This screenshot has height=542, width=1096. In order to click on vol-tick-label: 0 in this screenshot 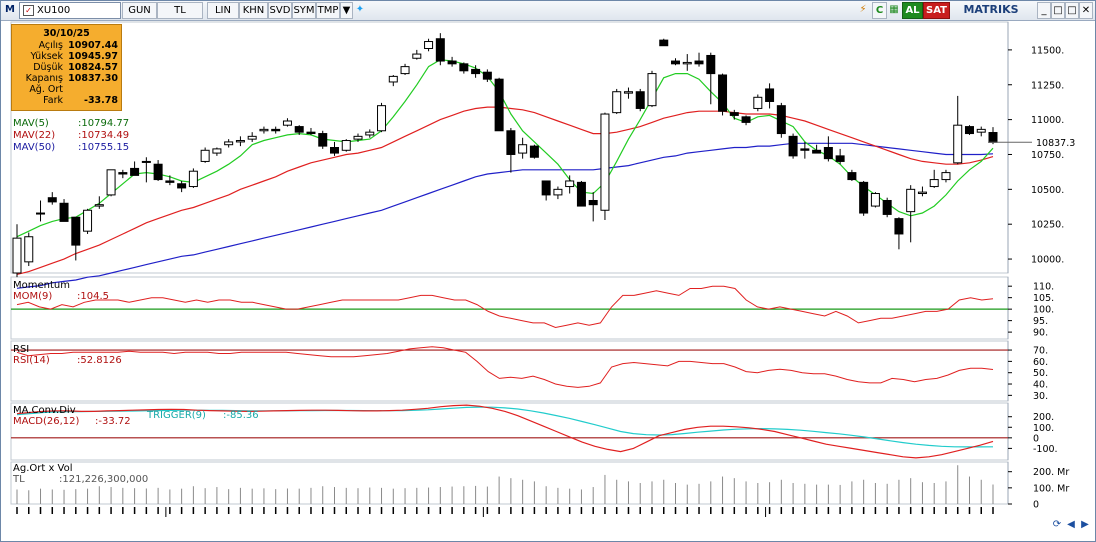, I will do `click(1036, 505)`.